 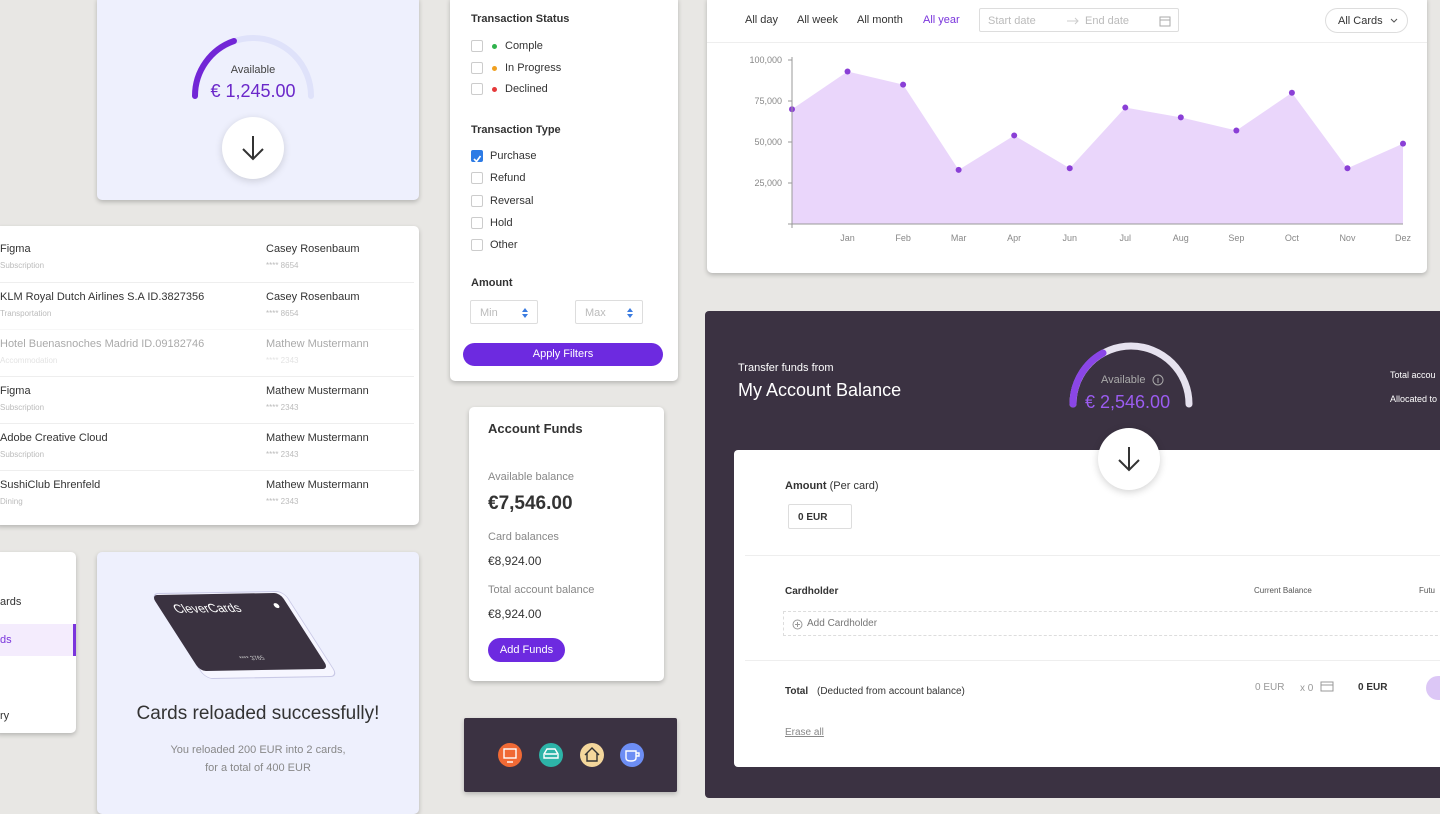 What do you see at coordinates (1014, 238) in the screenshot?
I see `x-tick-label: Apr` at bounding box center [1014, 238].